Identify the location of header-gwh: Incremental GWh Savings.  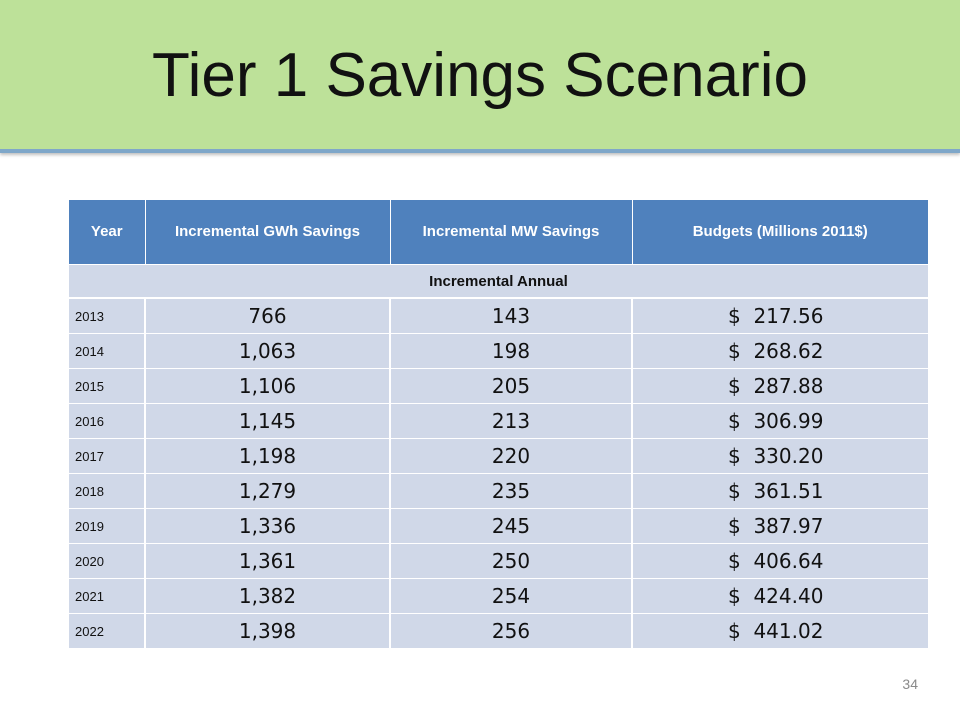
(268, 232).